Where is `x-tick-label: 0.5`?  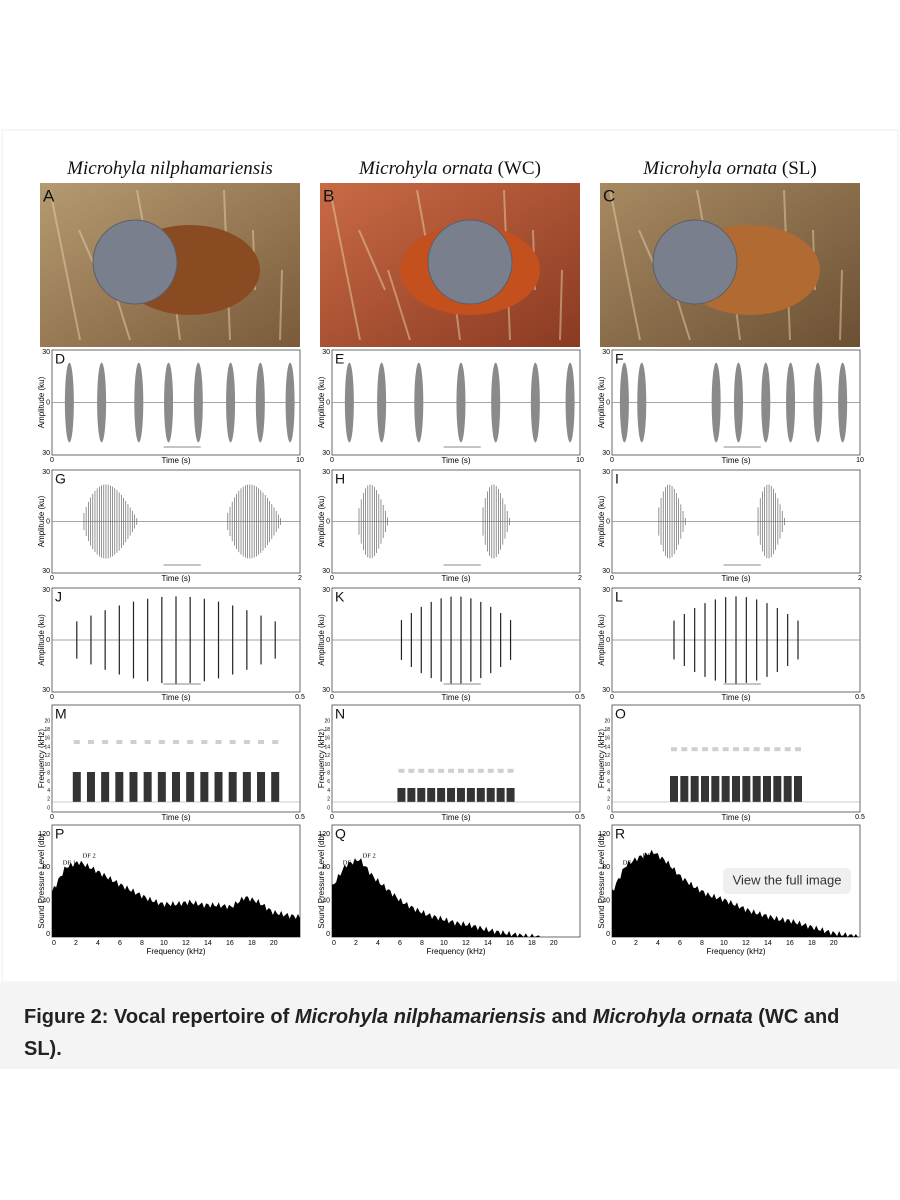
x-tick-label: 0.5 is located at coordinates (860, 697).